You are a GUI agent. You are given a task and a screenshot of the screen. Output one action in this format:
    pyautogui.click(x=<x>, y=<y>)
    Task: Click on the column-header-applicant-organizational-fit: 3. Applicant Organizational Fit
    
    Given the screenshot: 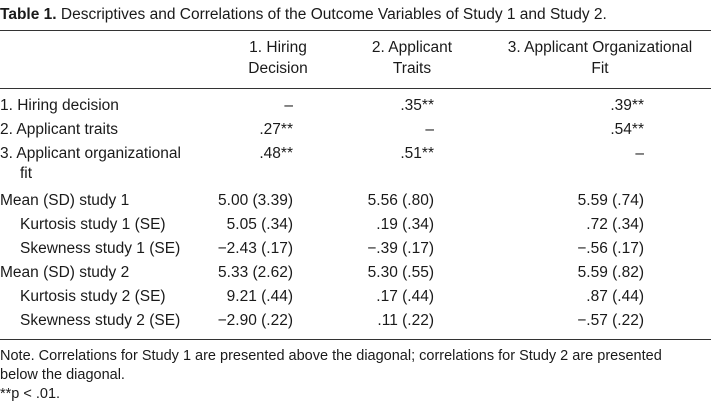 What is the action you would take?
    pyautogui.click(x=600, y=58)
    